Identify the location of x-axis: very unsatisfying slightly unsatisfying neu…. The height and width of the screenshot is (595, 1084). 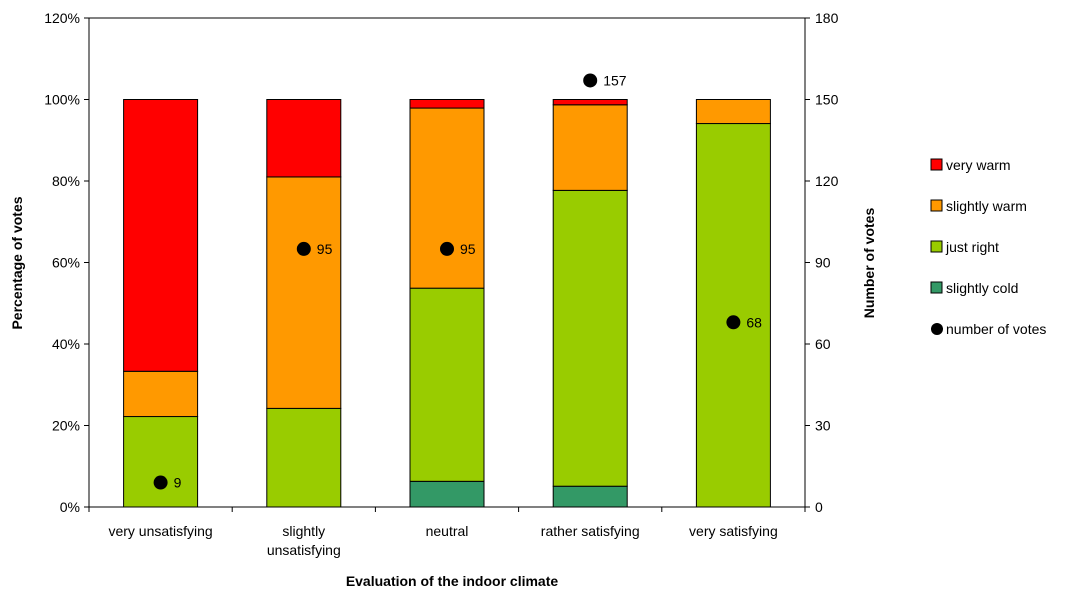
(447, 532).